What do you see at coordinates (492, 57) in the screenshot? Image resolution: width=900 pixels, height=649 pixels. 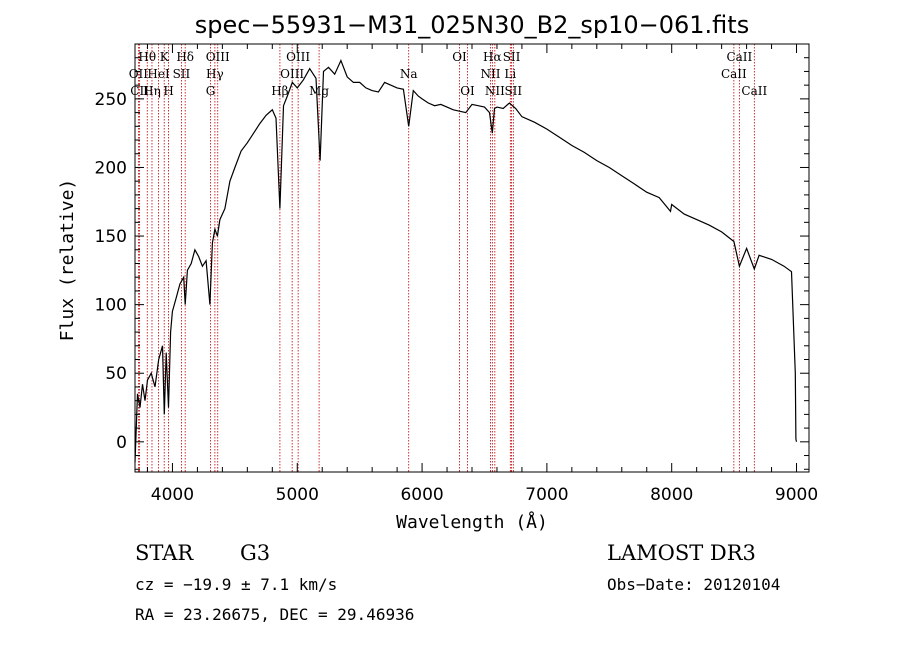 I see `line-label: Hα` at bounding box center [492, 57].